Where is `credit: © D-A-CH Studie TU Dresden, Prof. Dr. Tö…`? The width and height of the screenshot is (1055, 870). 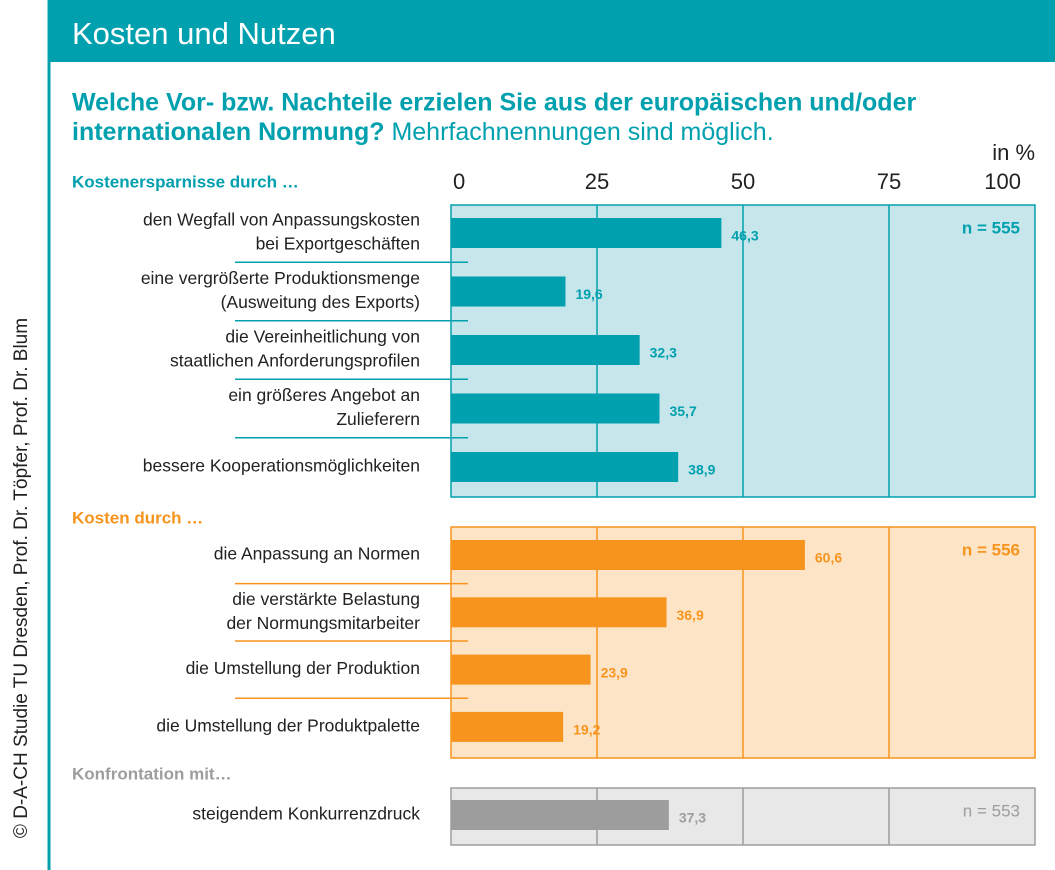
credit: © D-A-CH Studie TU Dresden, Prof. Dr. Tö… is located at coordinates (21, 578).